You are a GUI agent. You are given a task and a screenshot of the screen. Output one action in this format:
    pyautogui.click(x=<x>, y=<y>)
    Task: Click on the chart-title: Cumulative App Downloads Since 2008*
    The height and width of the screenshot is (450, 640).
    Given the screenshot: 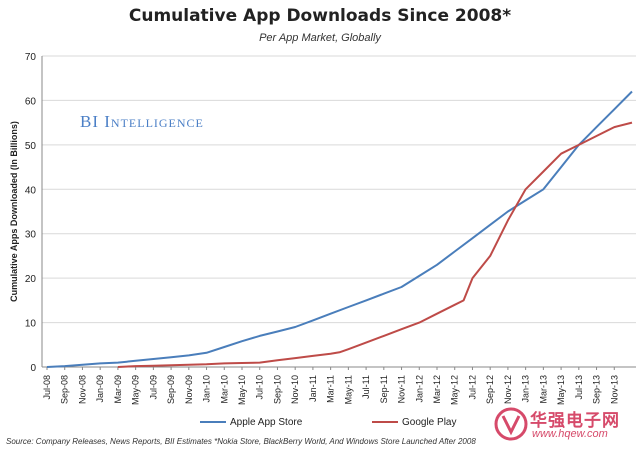 What is the action you would take?
    pyautogui.click(x=320, y=16)
    